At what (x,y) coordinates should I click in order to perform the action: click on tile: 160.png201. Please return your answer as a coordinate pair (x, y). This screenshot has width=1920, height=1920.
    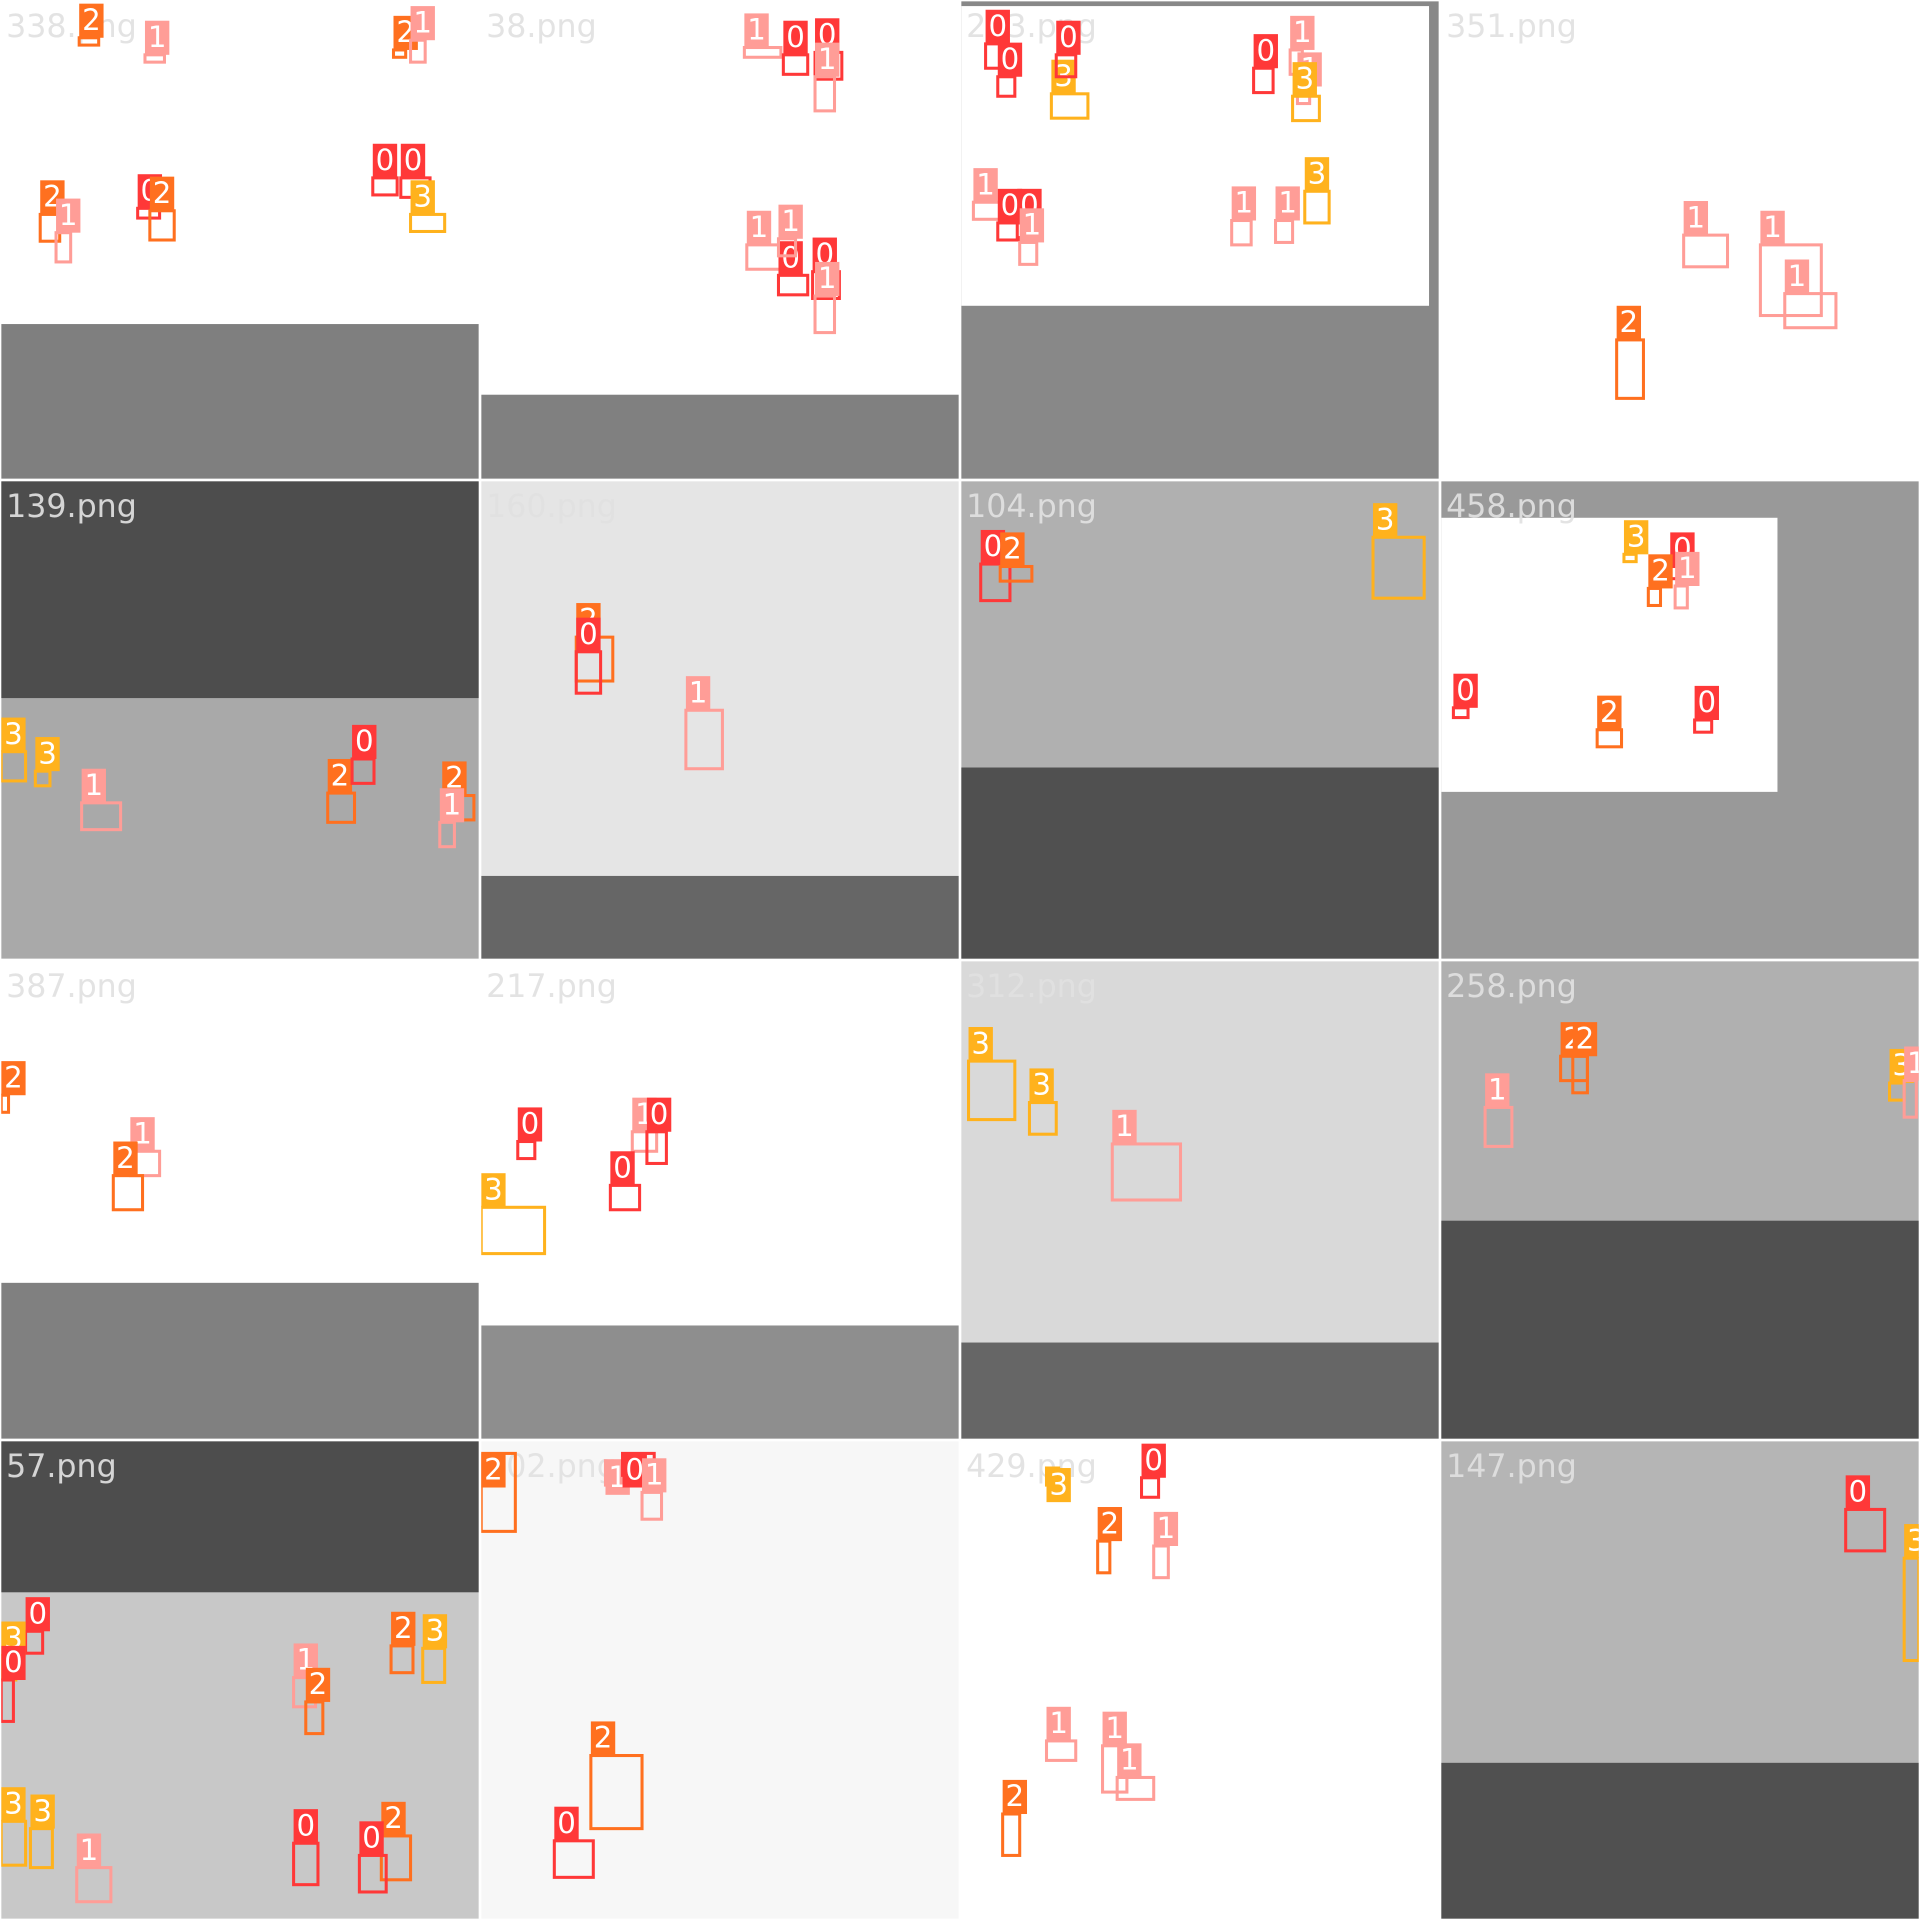
    Looking at the image, I should click on (720, 720).